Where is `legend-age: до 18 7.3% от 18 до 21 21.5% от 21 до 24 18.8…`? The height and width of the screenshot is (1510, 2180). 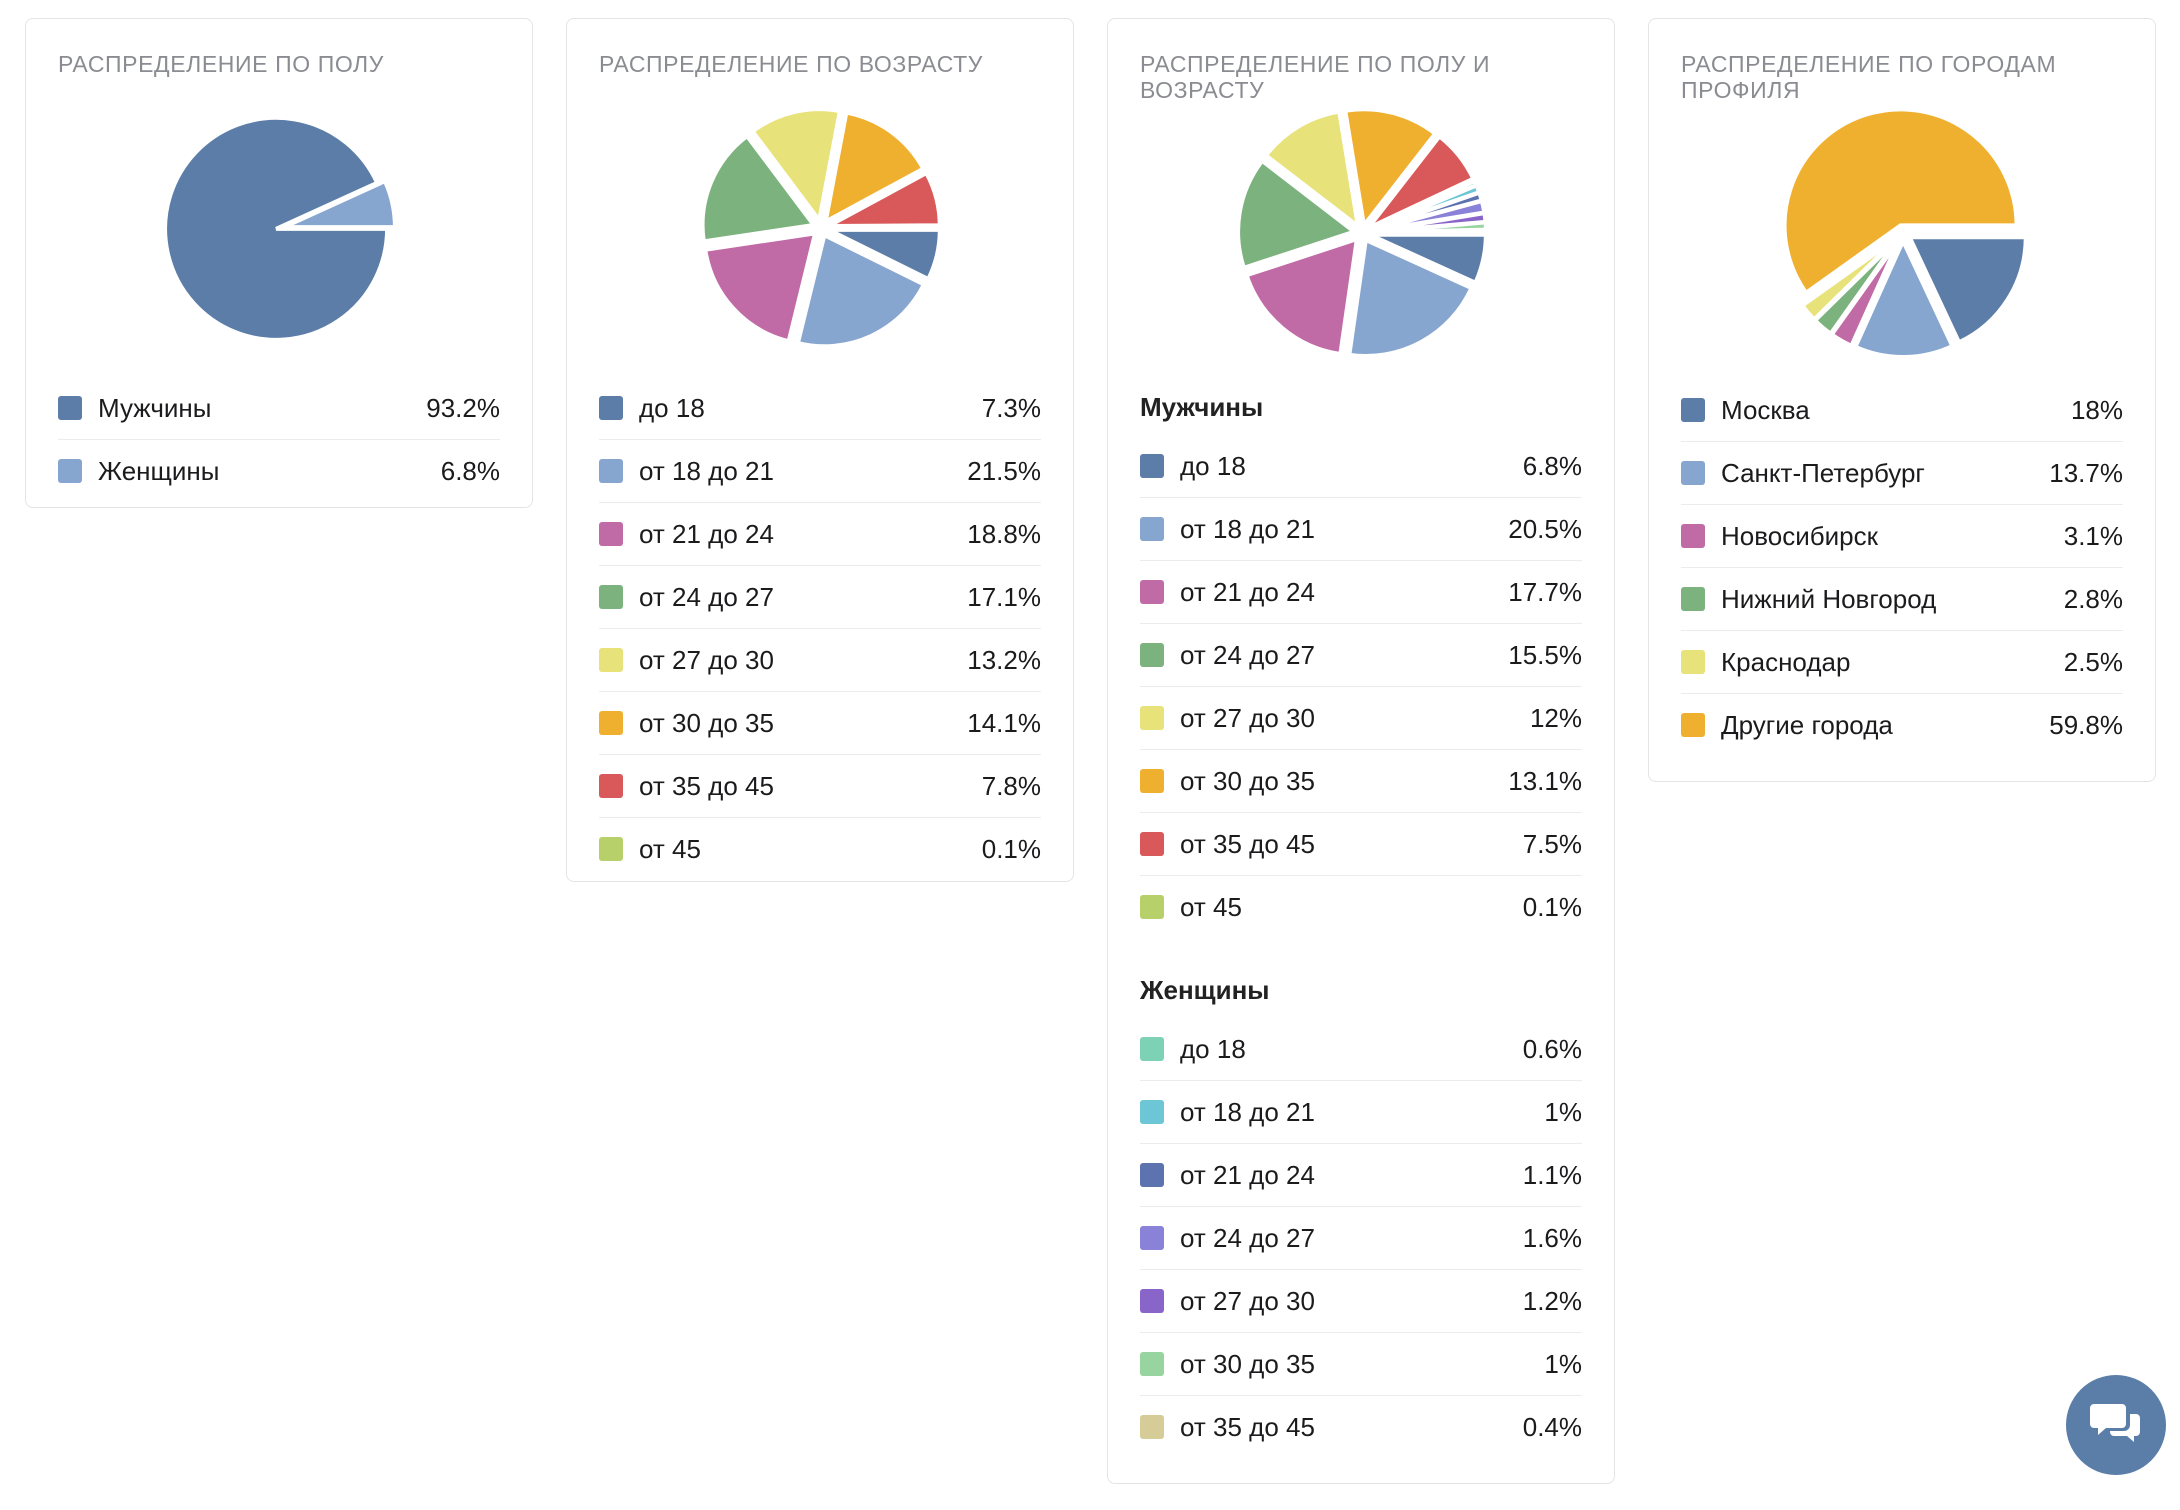 legend-age: до 18 7.3% от 18 до 21 21.5% от 21 до 24 18.8… is located at coordinates (820, 628).